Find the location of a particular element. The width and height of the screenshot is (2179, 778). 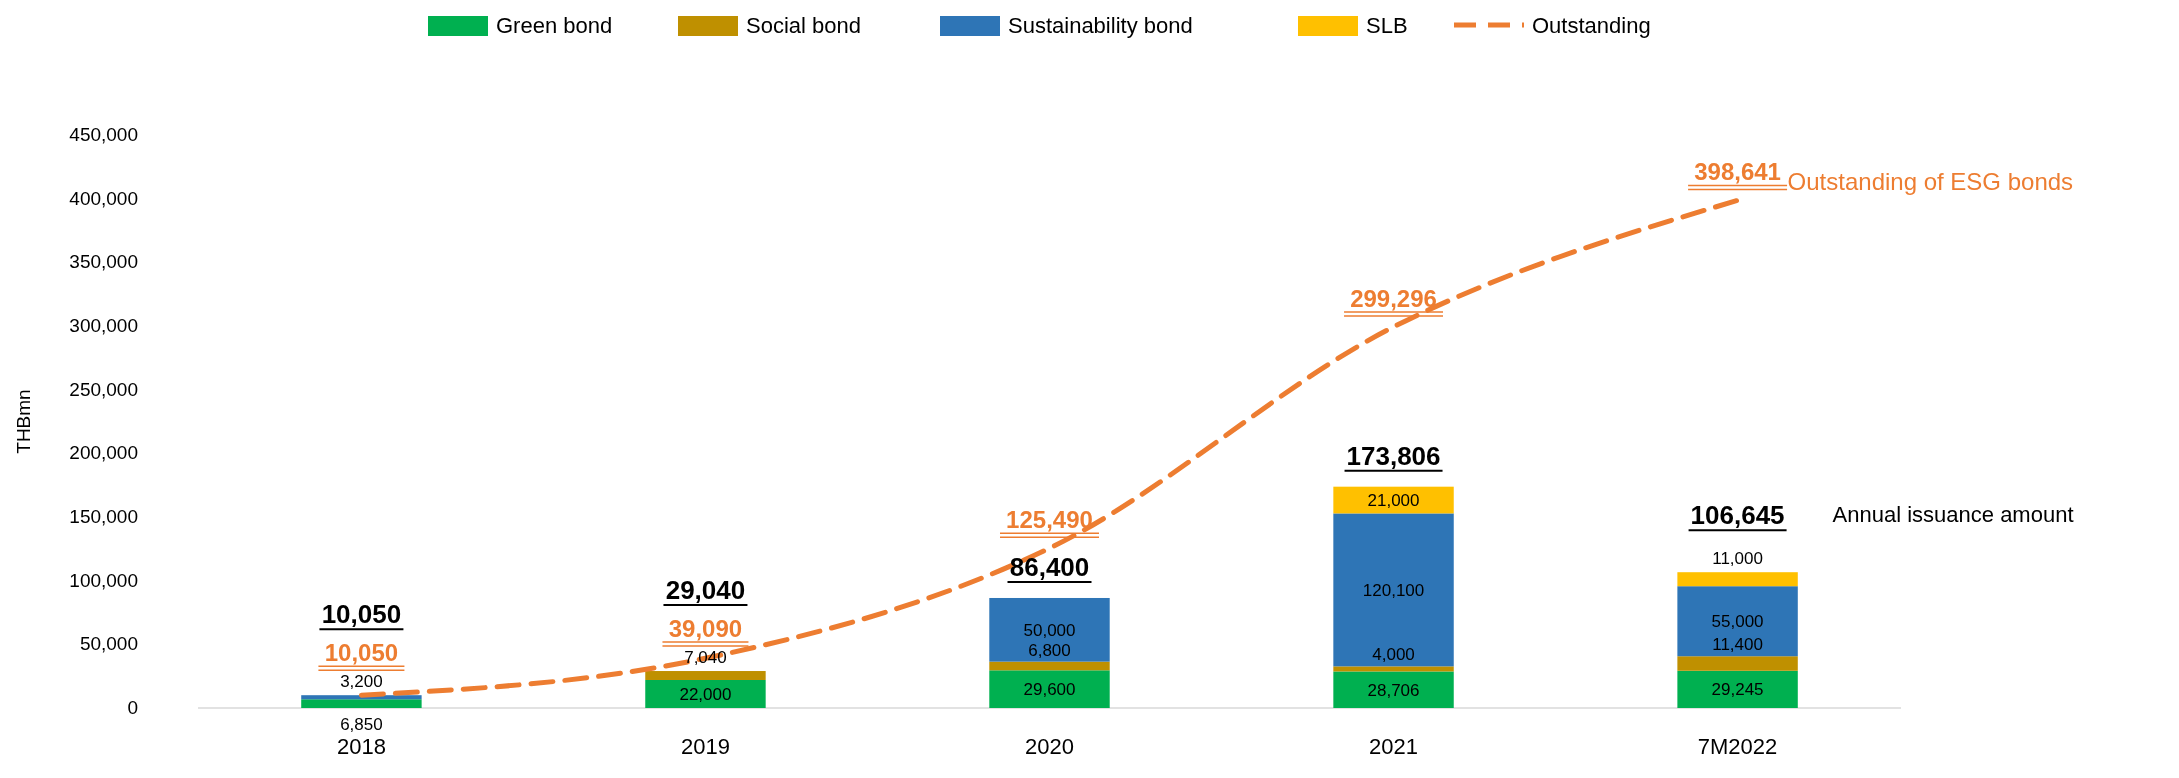

y-tick-label: 450,000 is located at coordinates (103, 134).